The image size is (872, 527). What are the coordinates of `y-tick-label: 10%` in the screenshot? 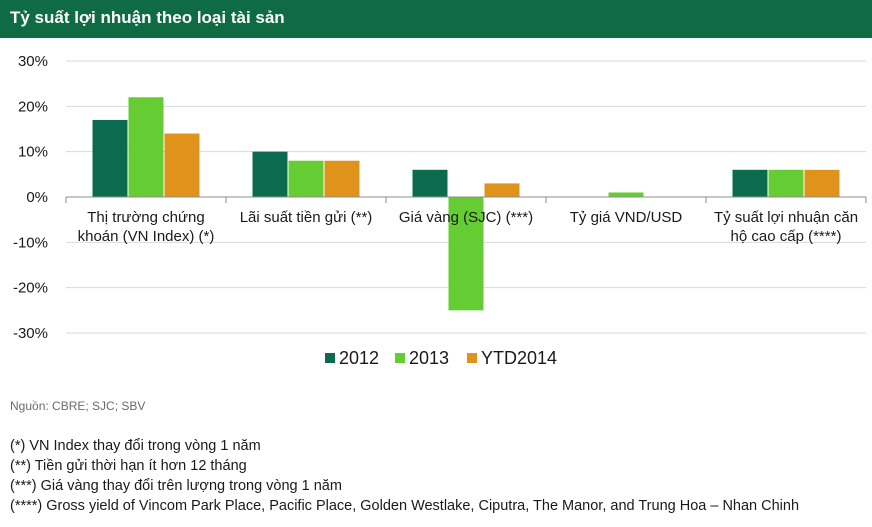 It's located at (33, 152).